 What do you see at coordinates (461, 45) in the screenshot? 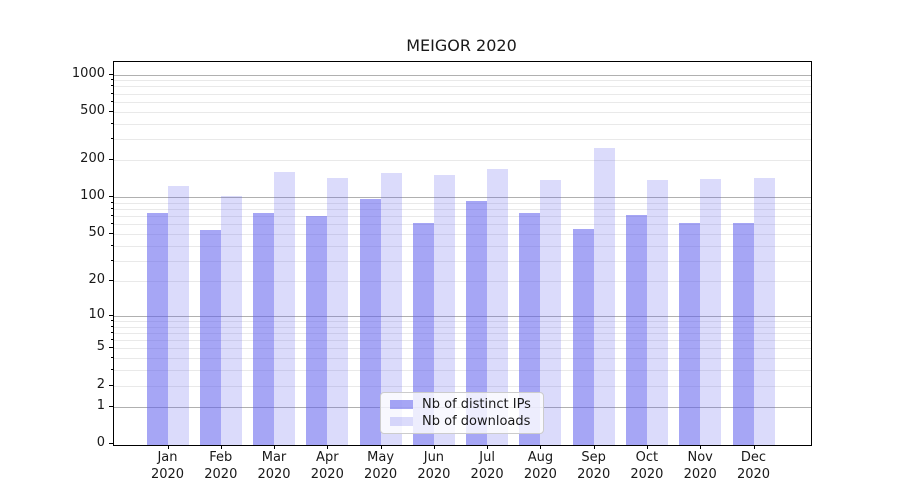
I see `chart-title: MEIGOR 2020` at bounding box center [461, 45].